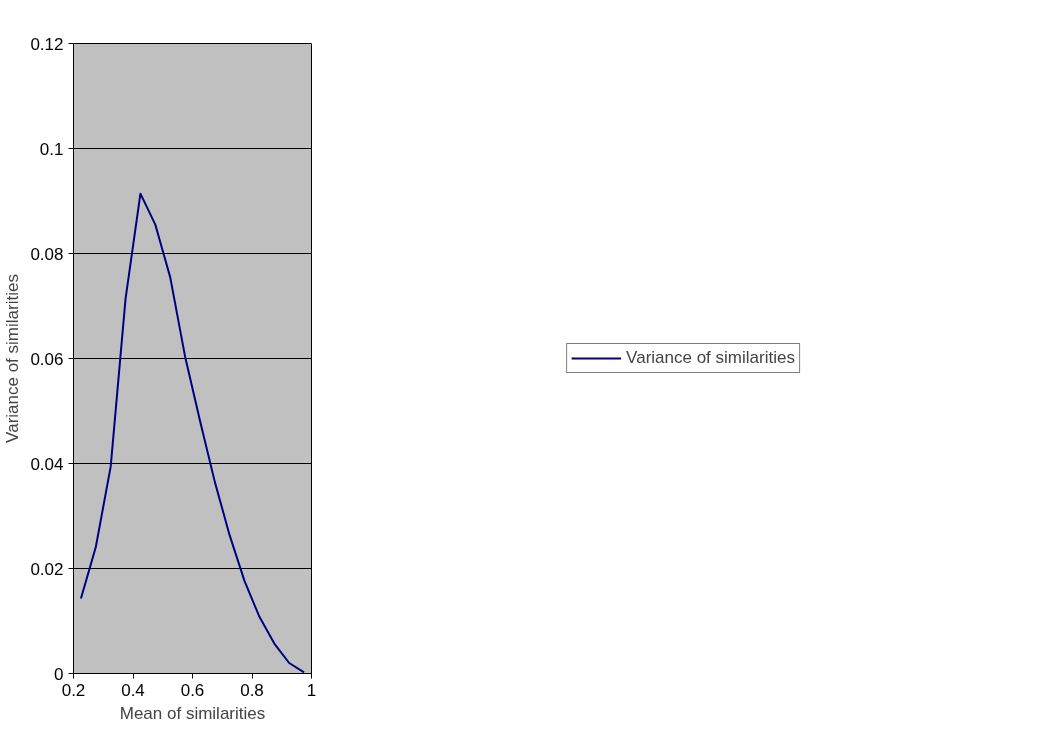  What do you see at coordinates (710, 358) in the screenshot?
I see `legend-label: Variance of similarities` at bounding box center [710, 358].